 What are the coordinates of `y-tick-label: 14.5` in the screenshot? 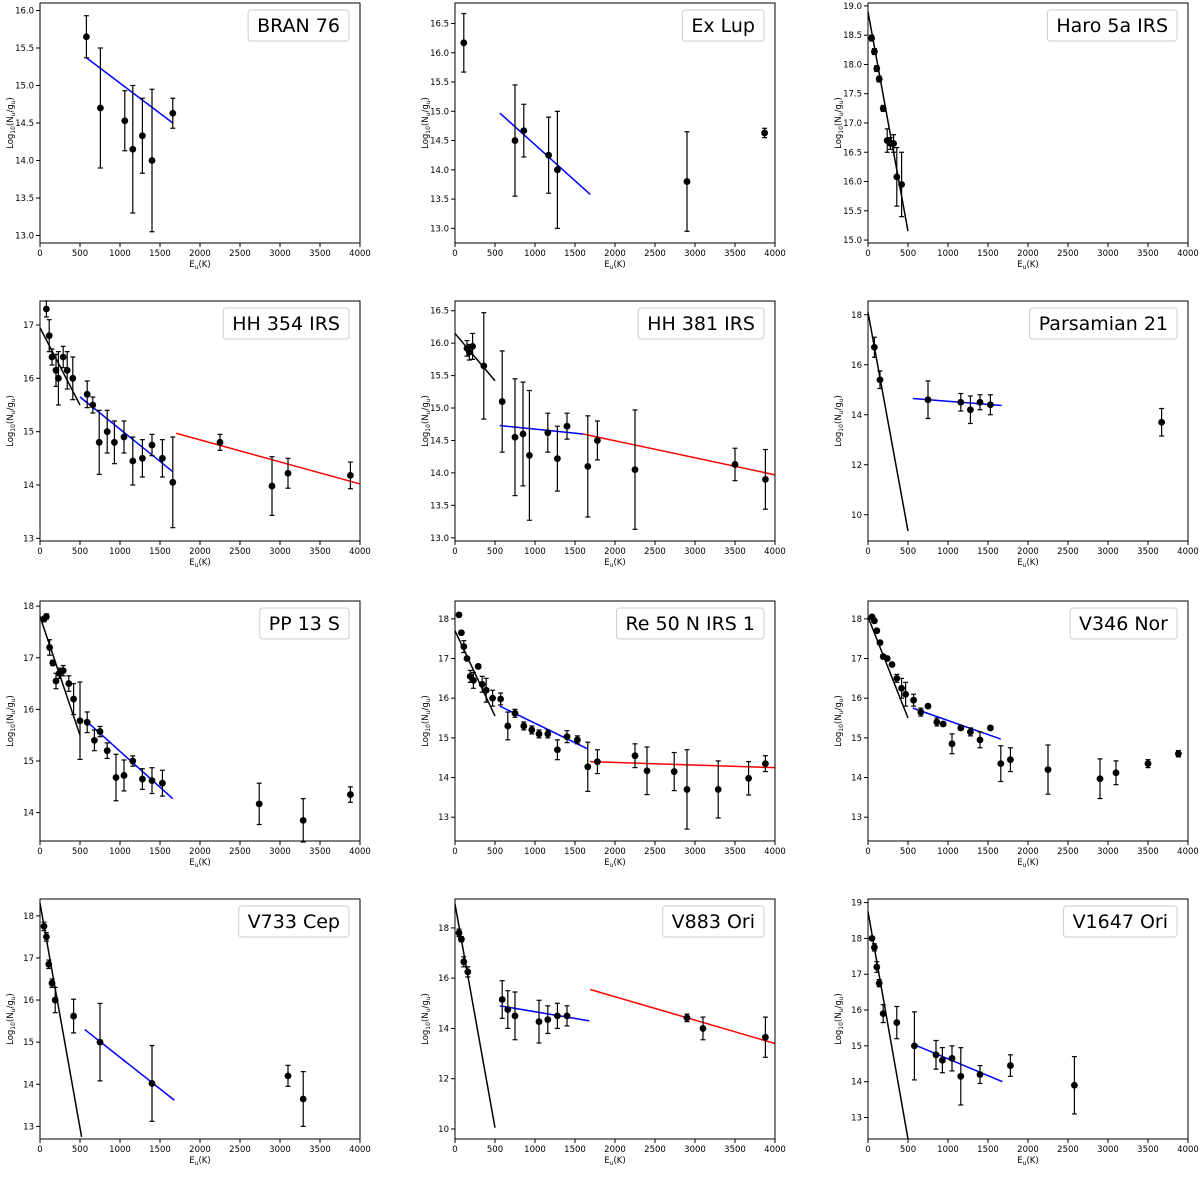 It's located at (439, 441).